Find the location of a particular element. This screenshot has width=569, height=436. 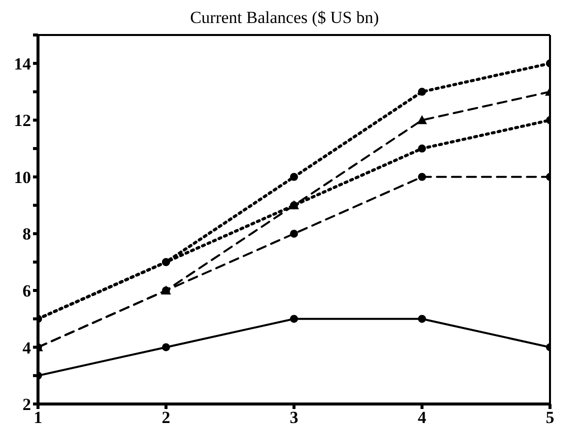

chart-title: Current Balances ($ US bn) is located at coordinates (284, 18).